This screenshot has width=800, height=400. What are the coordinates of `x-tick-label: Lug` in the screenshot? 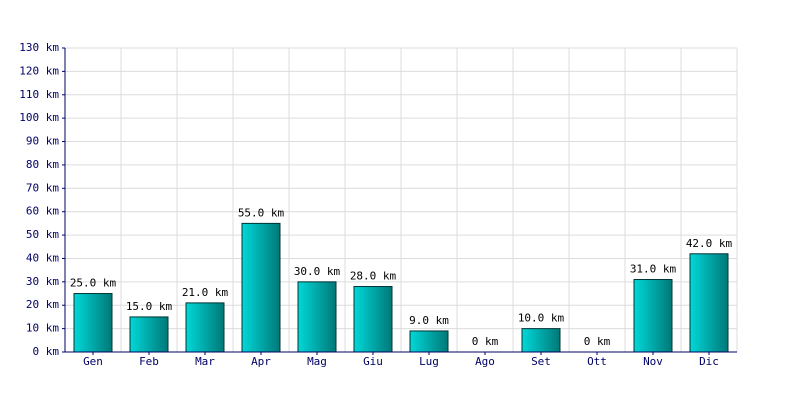 It's located at (429, 361).